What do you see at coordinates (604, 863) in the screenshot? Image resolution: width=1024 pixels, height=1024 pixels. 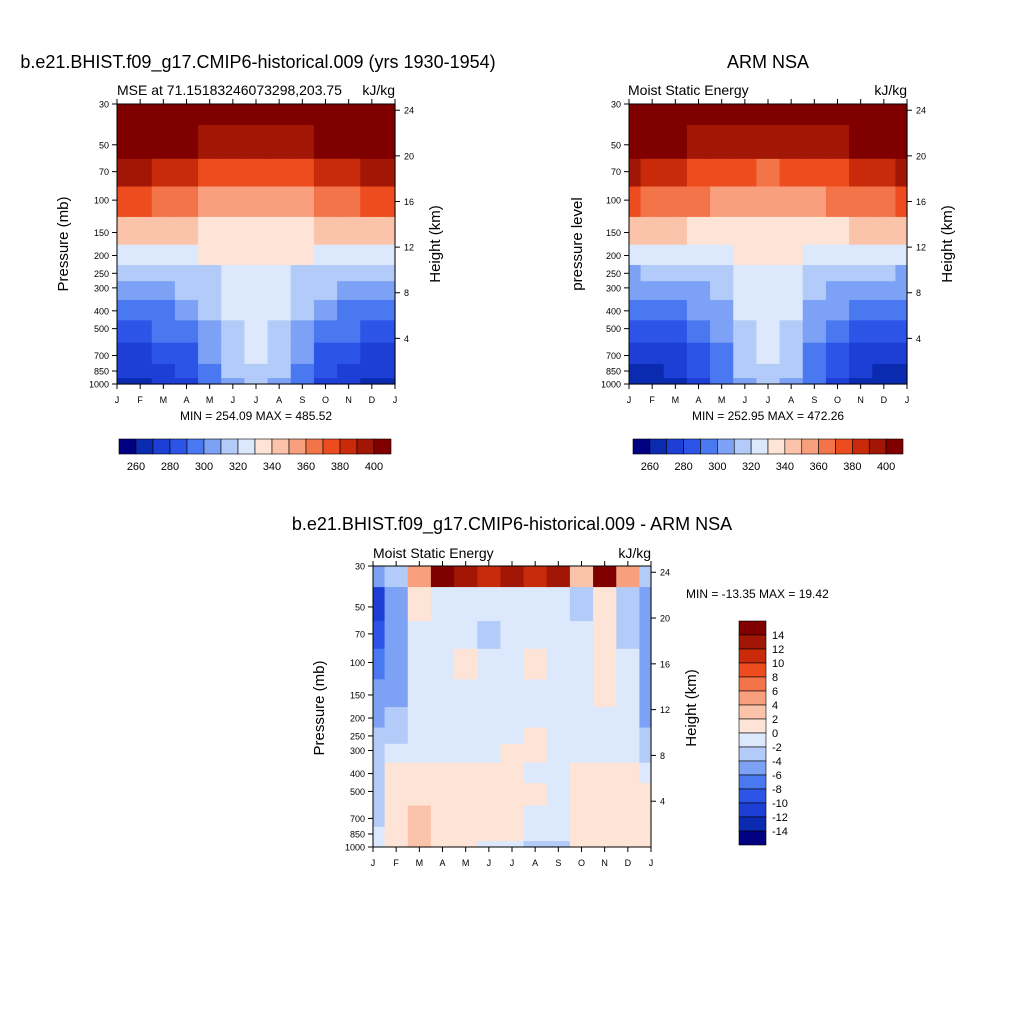 I see `x-tick-label: N` at bounding box center [604, 863].